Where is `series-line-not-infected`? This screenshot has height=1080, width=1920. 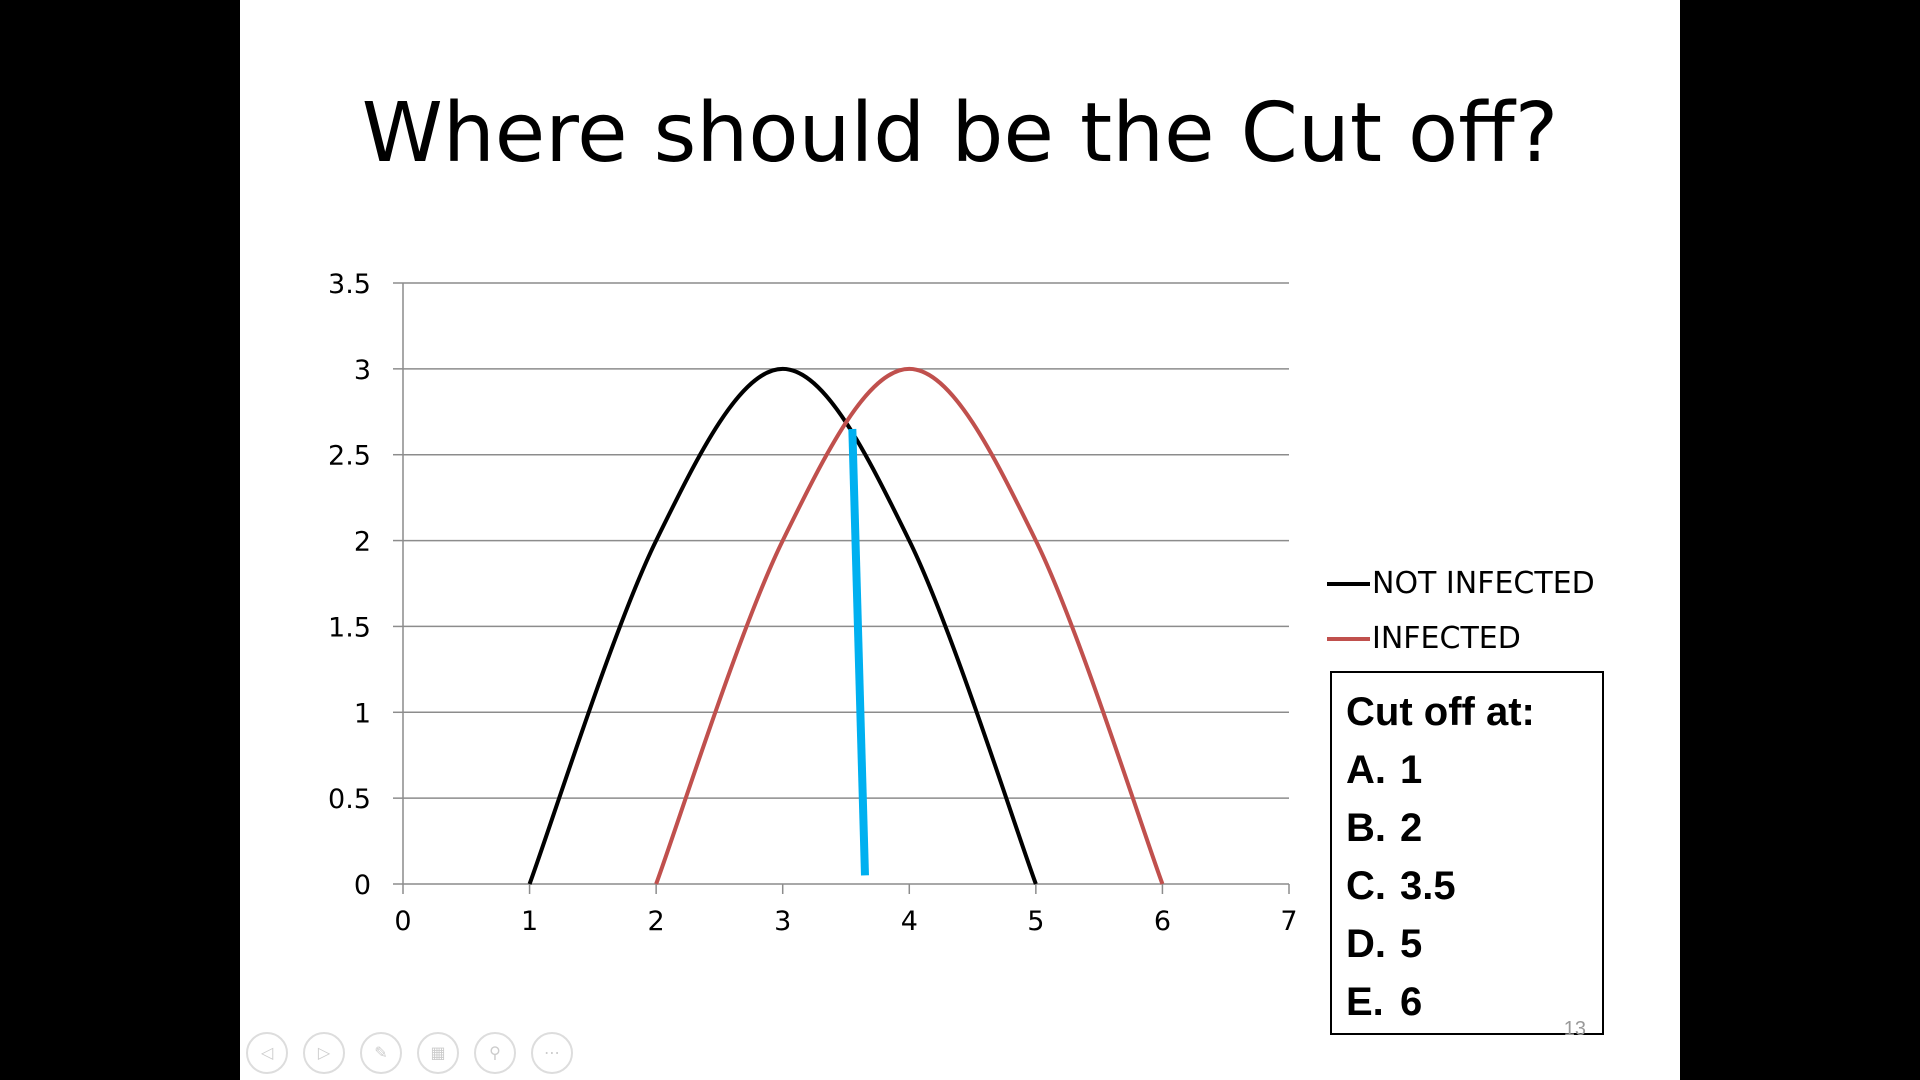 series-line-not-infected is located at coordinates (782, 625).